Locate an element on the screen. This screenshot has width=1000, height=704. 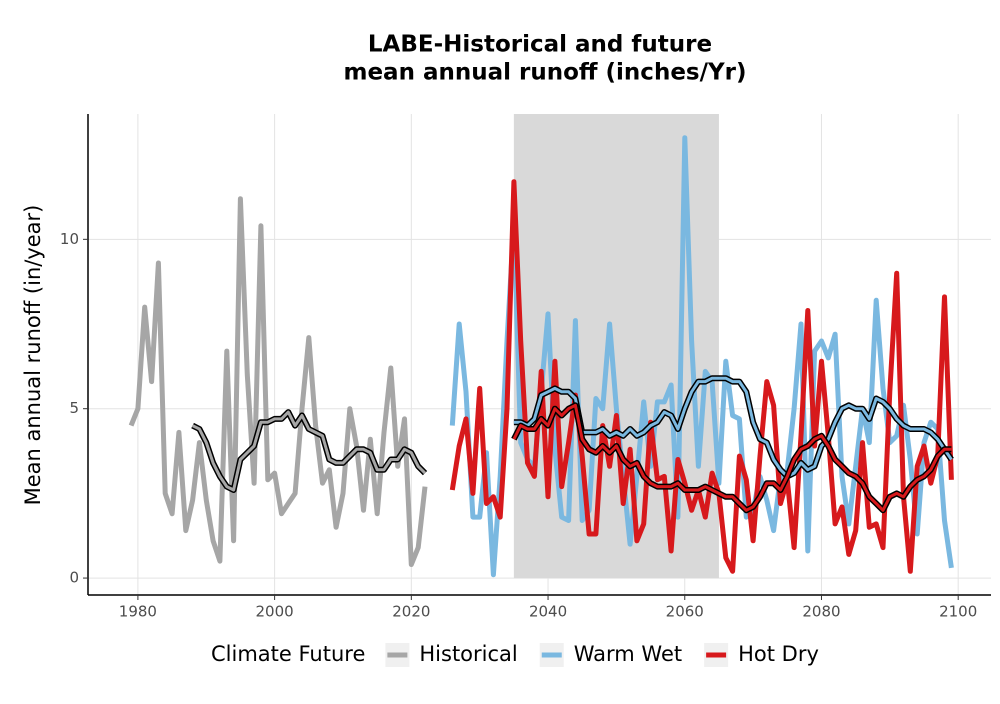
x-tick-label: 2060 is located at coordinates (685, 612).